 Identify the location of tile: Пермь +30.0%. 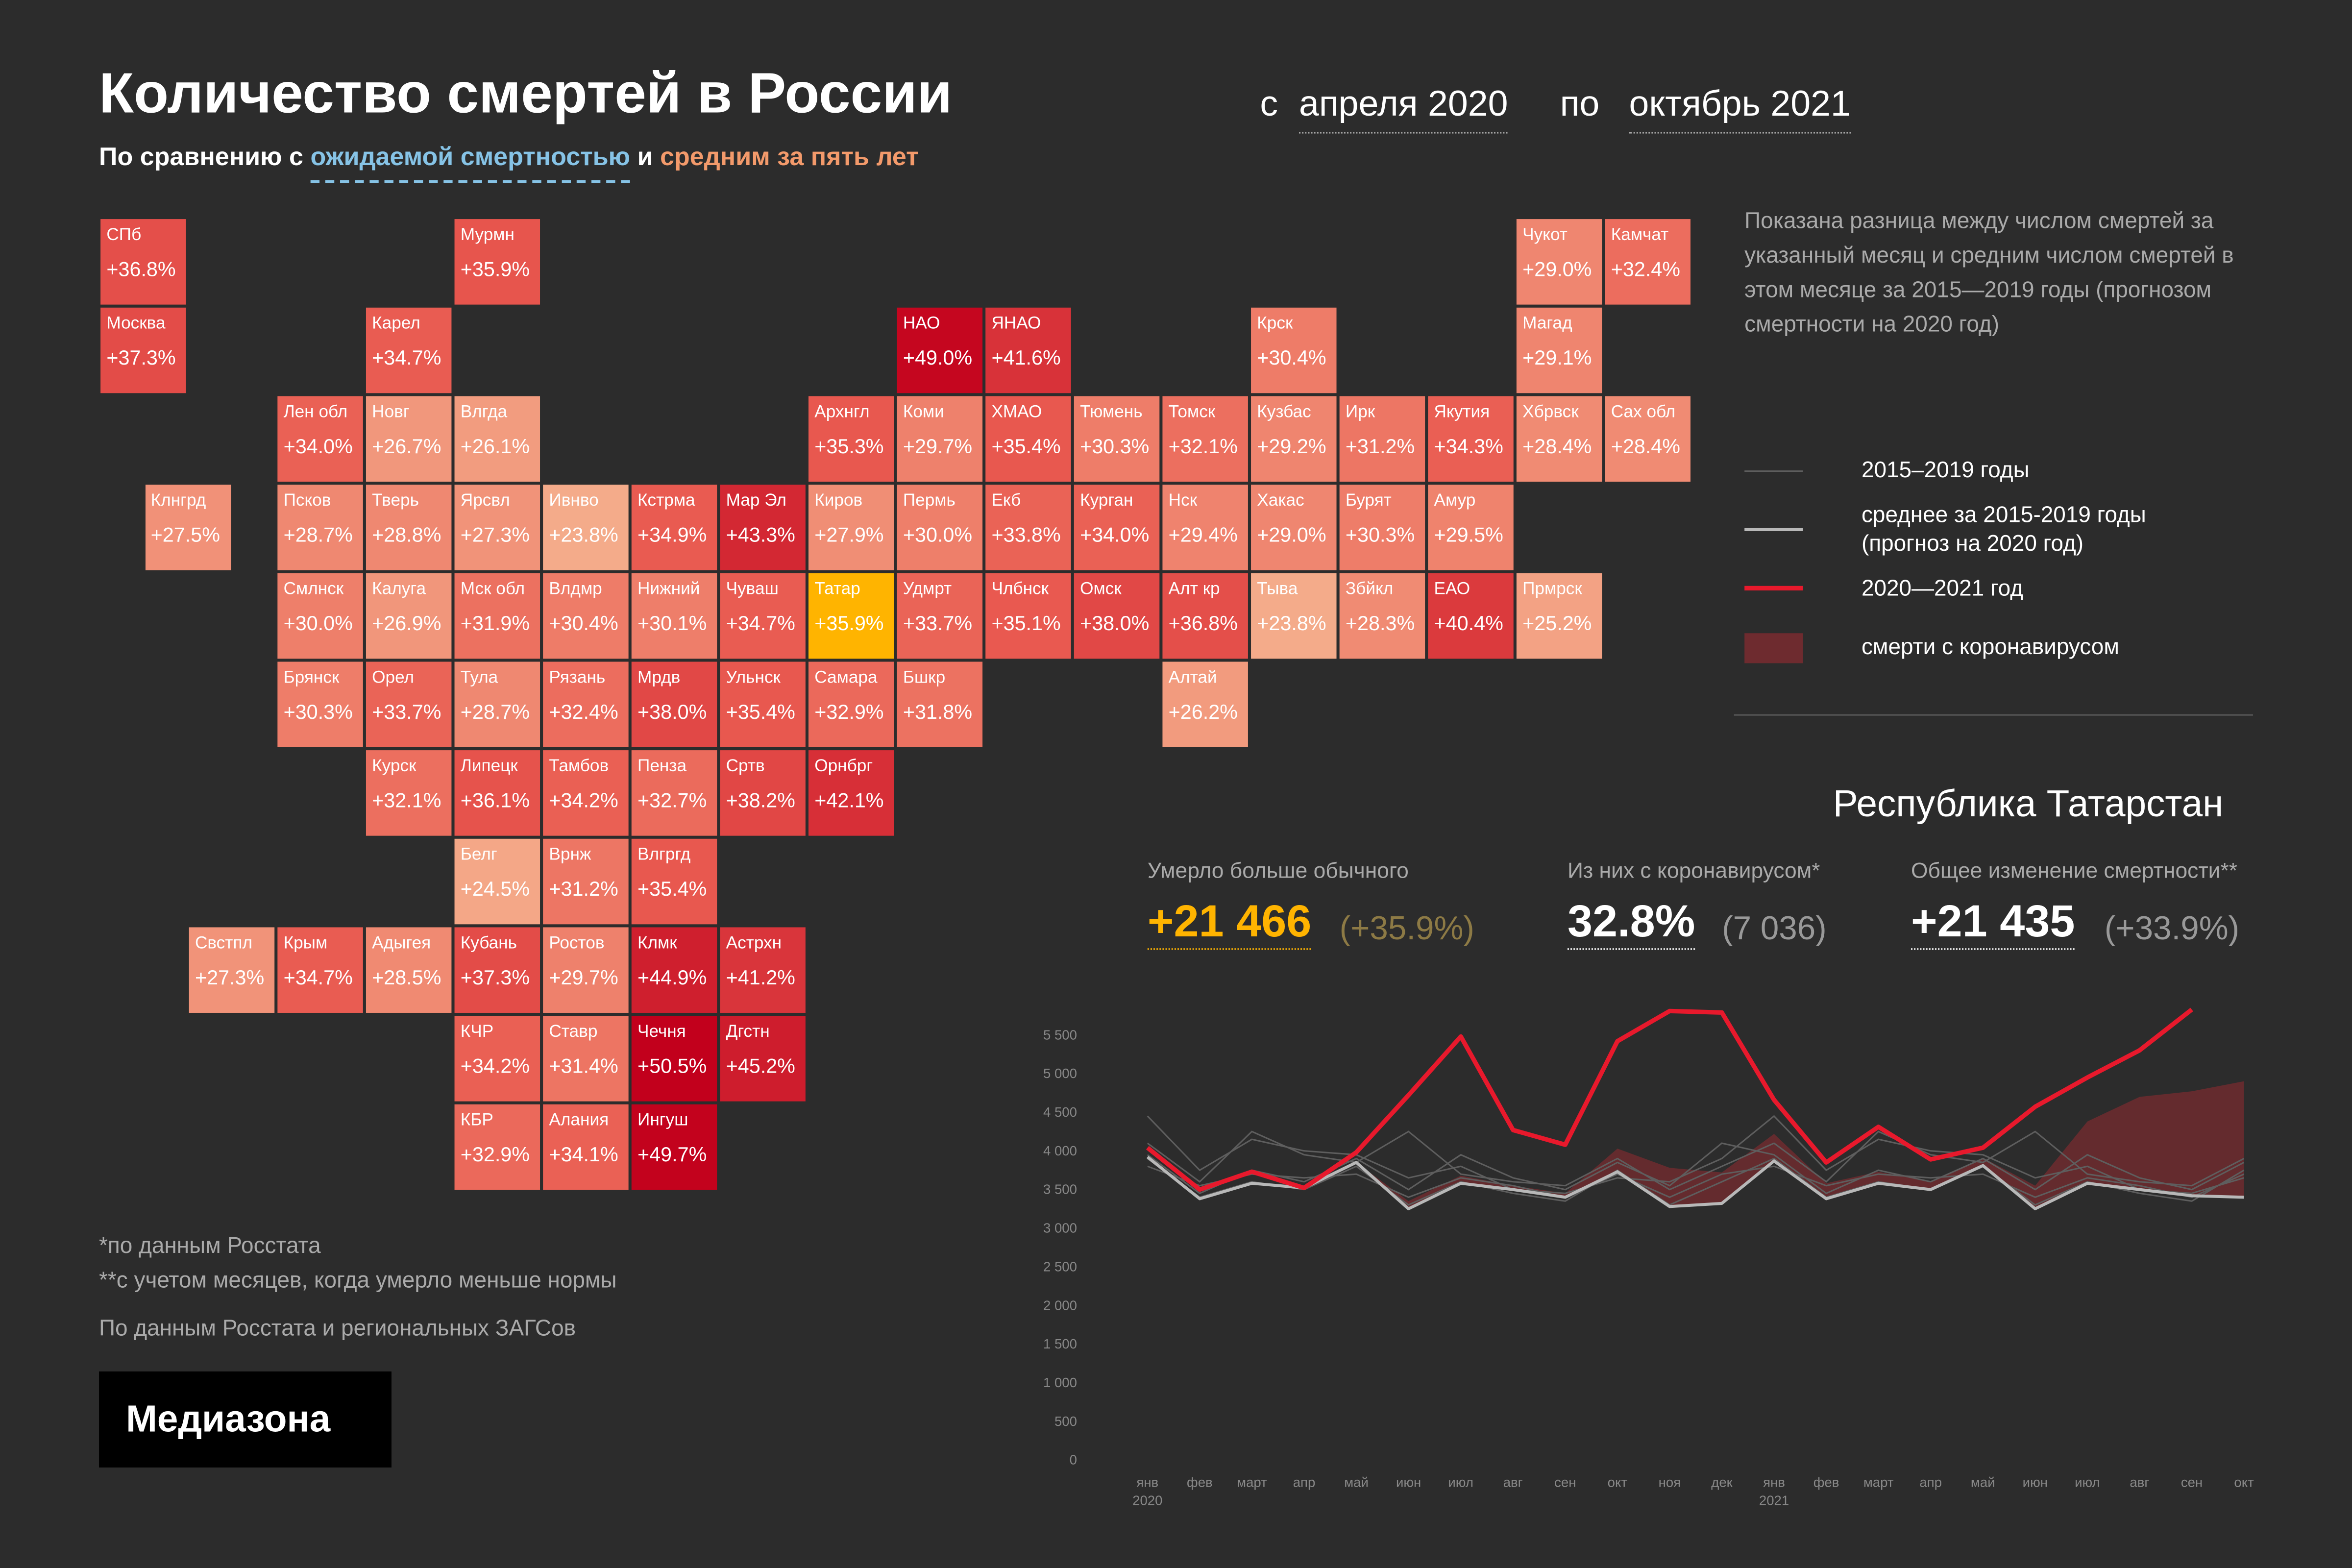
(940, 527).